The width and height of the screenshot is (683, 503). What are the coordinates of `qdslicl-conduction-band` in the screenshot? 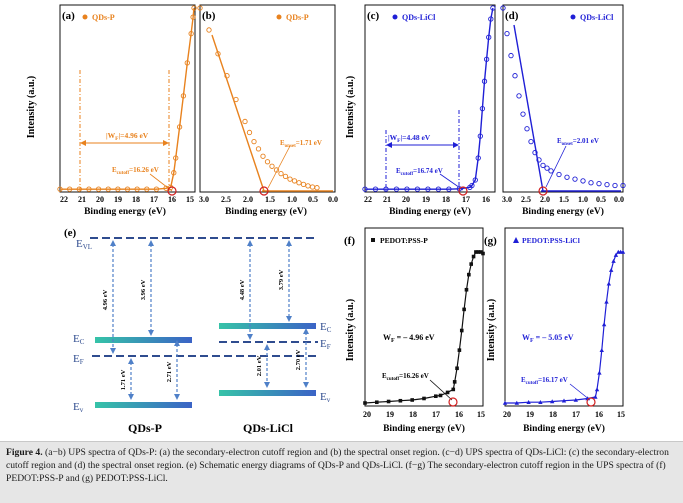 It's located at (267, 326).